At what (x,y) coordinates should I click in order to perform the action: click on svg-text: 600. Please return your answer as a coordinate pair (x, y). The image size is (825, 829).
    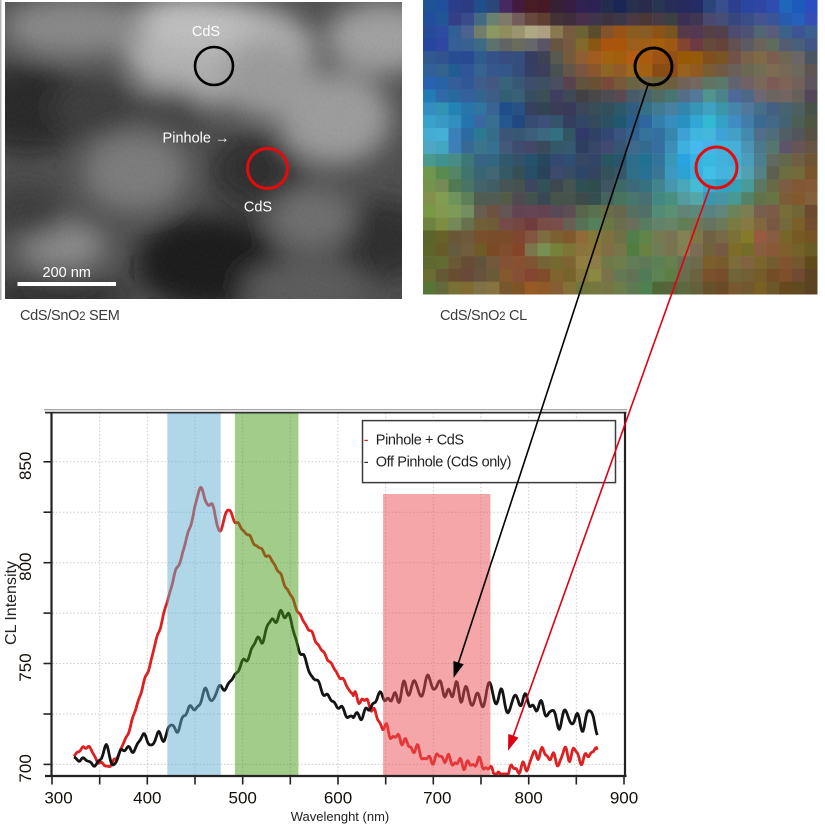
    Looking at the image, I should click on (338, 798).